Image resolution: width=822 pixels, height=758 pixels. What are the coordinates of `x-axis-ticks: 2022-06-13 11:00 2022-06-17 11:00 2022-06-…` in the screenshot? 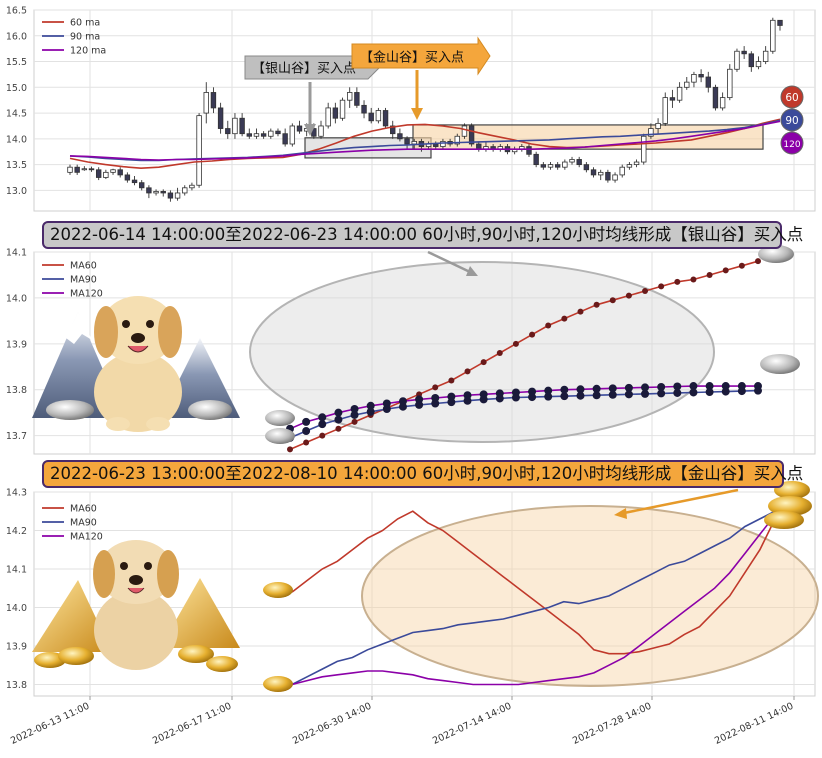 It's located at (402, 721).